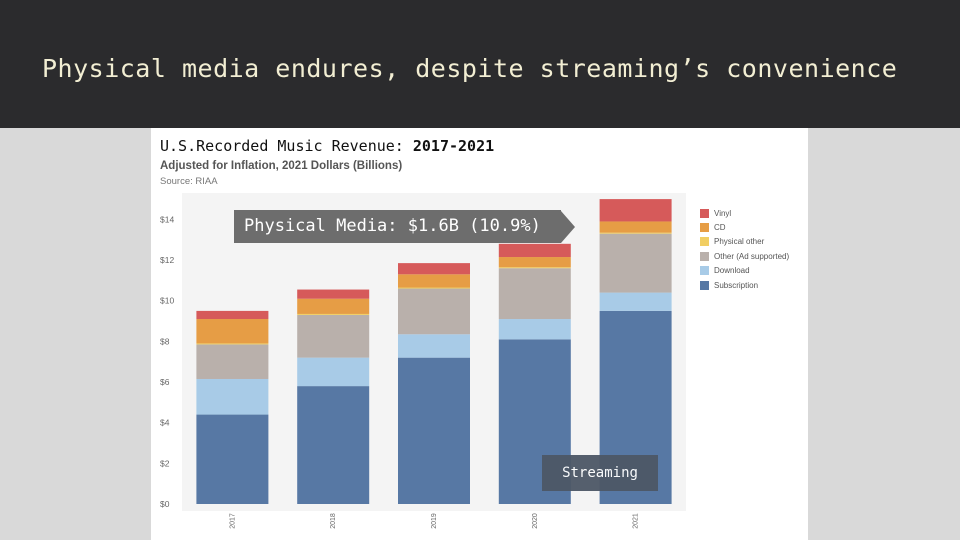  Describe the element at coordinates (453, 146) in the screenshot. I see `chart-title-years: 2017-2021` at that location.